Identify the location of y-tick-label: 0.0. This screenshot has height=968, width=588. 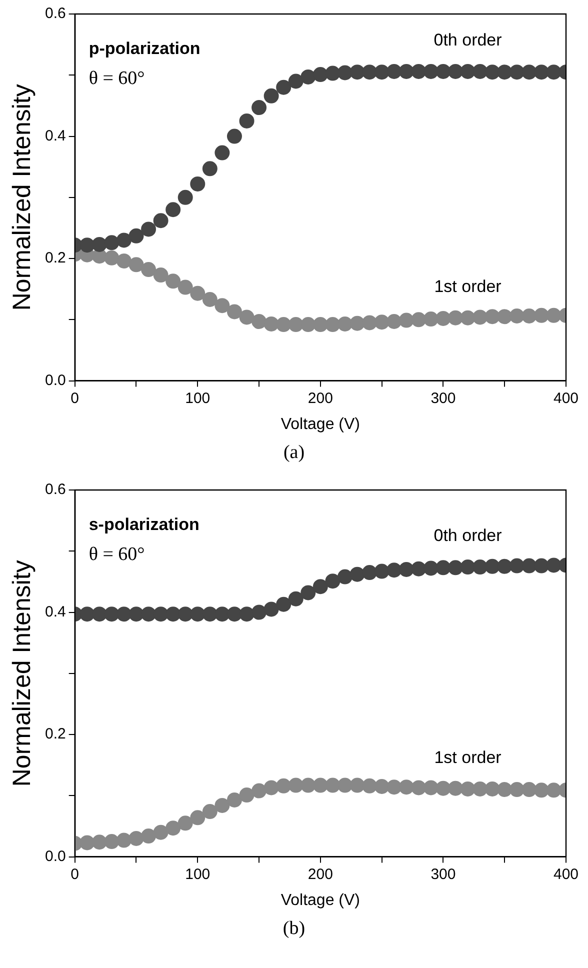
(55, 380).